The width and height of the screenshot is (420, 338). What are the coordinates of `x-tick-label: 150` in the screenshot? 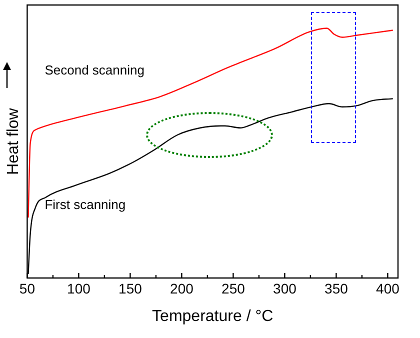 It's located at (130, 288).